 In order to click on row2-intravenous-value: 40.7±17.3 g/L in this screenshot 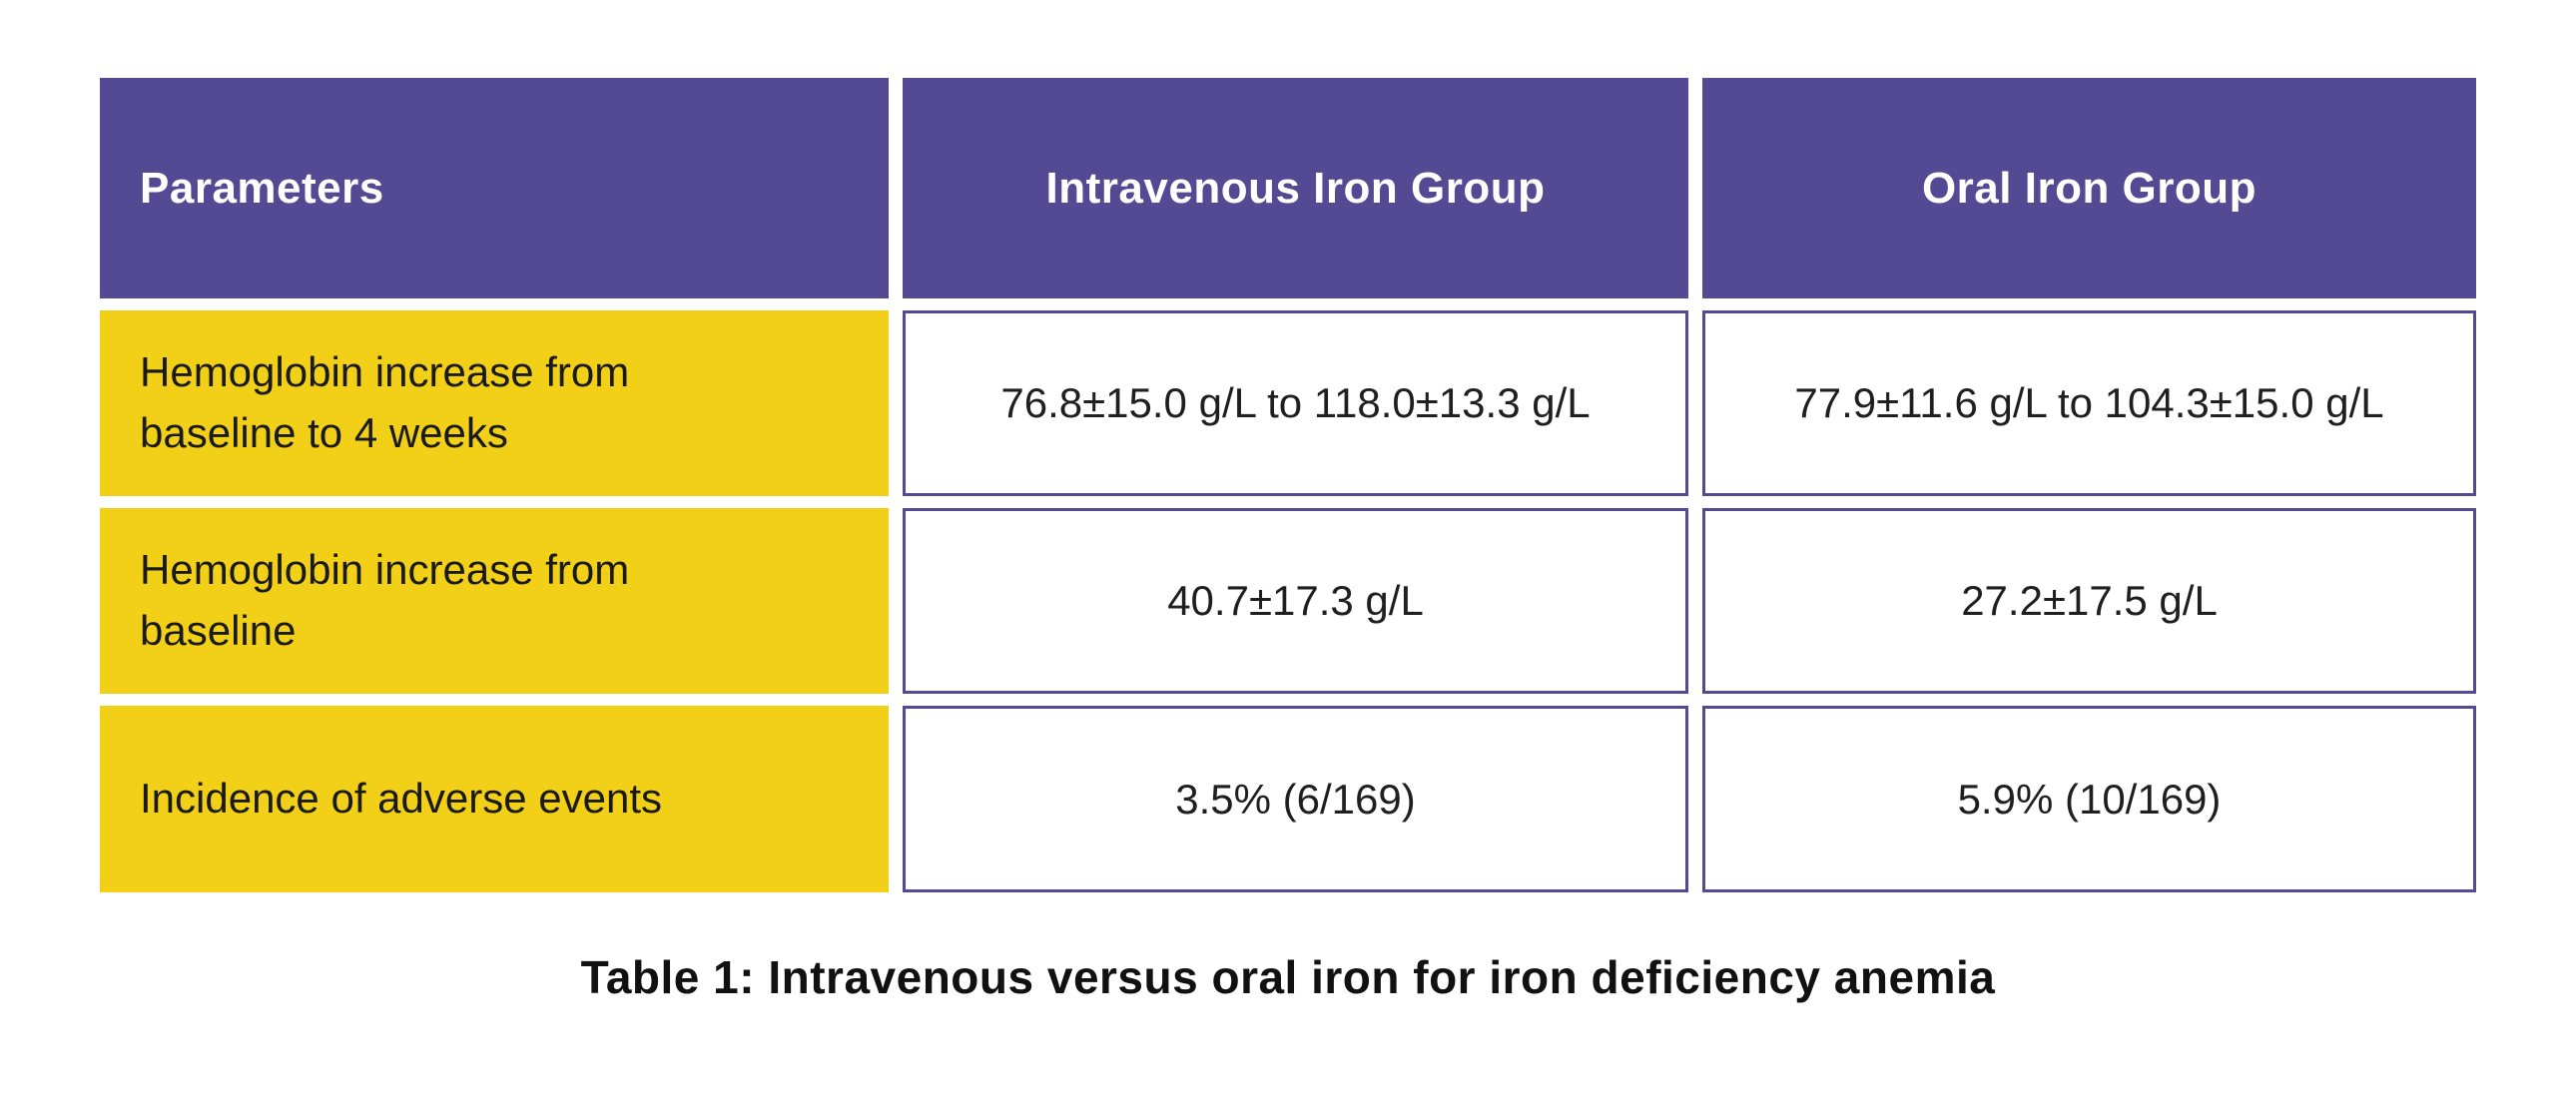, I will do `click(1295, 601)`.